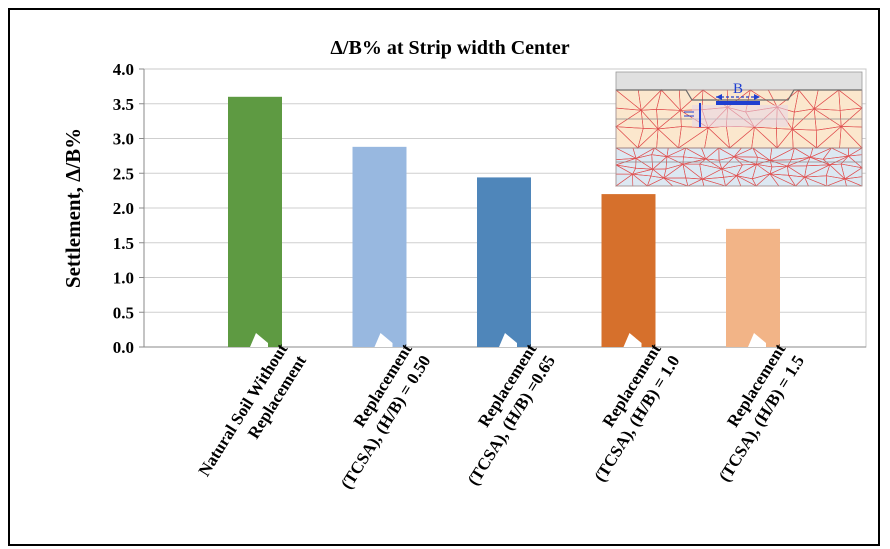 This screenshot has height=549, width=890. I want to click on y-tick-label: 1.0, so click(123, 278).